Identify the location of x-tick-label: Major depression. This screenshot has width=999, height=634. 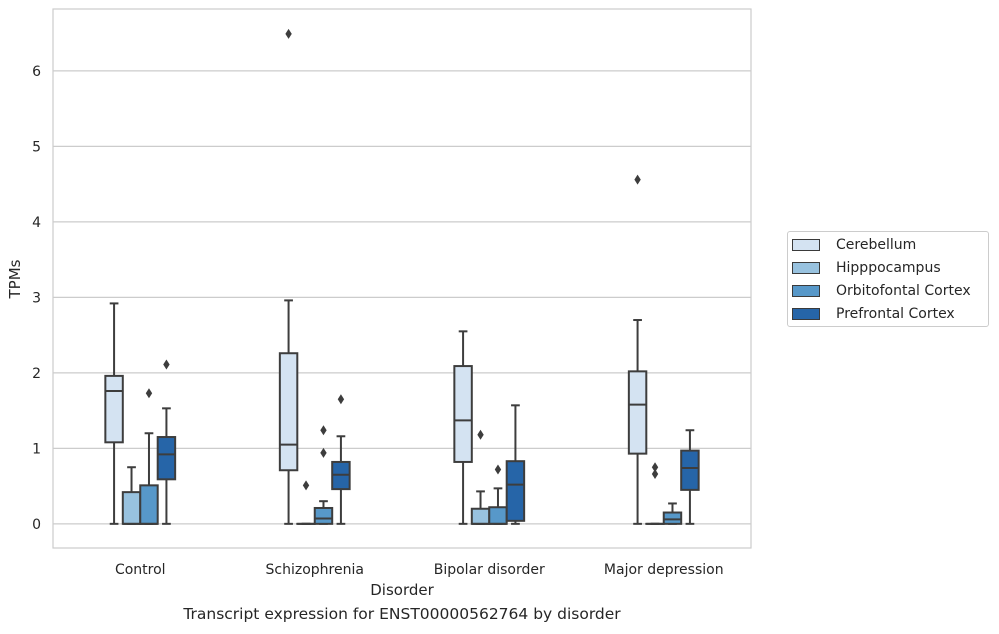
(664, 570).